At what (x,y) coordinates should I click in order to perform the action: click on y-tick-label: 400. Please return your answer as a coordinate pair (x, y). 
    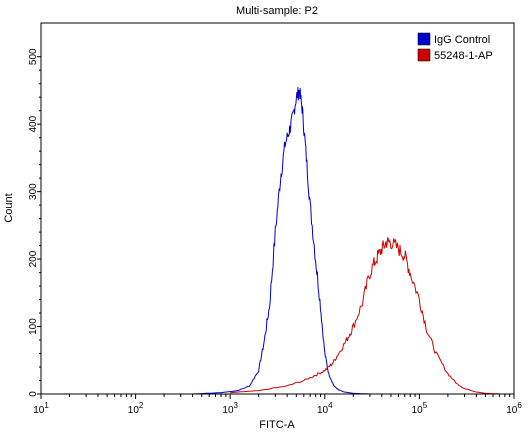
    Looking at the image, I should click on (33, 123).